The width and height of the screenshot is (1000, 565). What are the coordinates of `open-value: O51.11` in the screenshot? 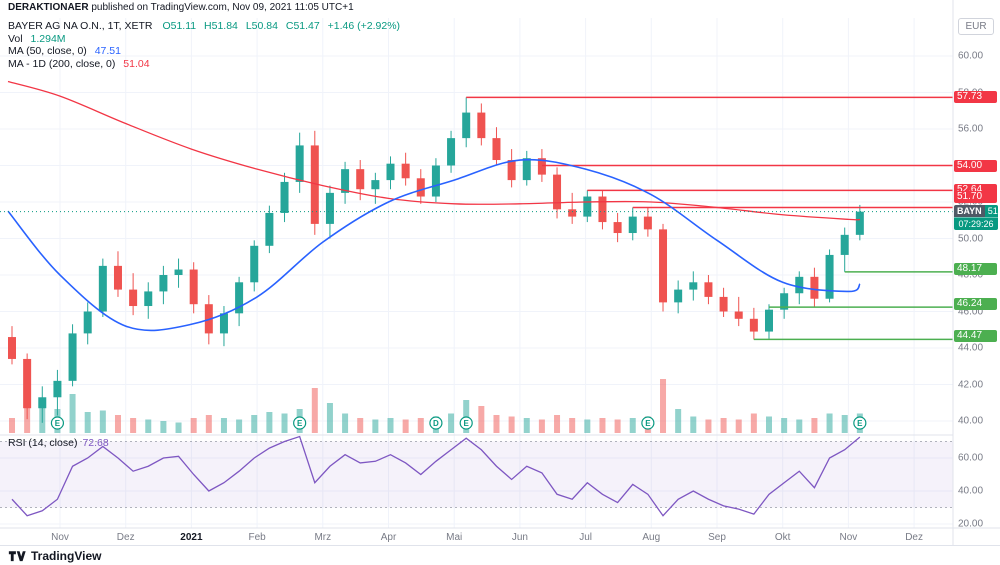 It's located at (179, 26).